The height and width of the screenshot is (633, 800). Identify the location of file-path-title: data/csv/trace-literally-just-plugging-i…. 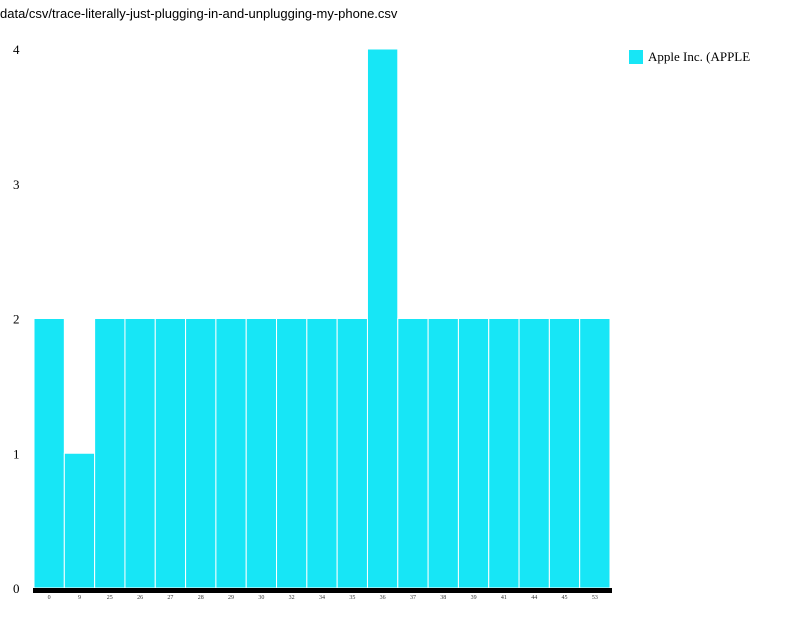
(199, 13).